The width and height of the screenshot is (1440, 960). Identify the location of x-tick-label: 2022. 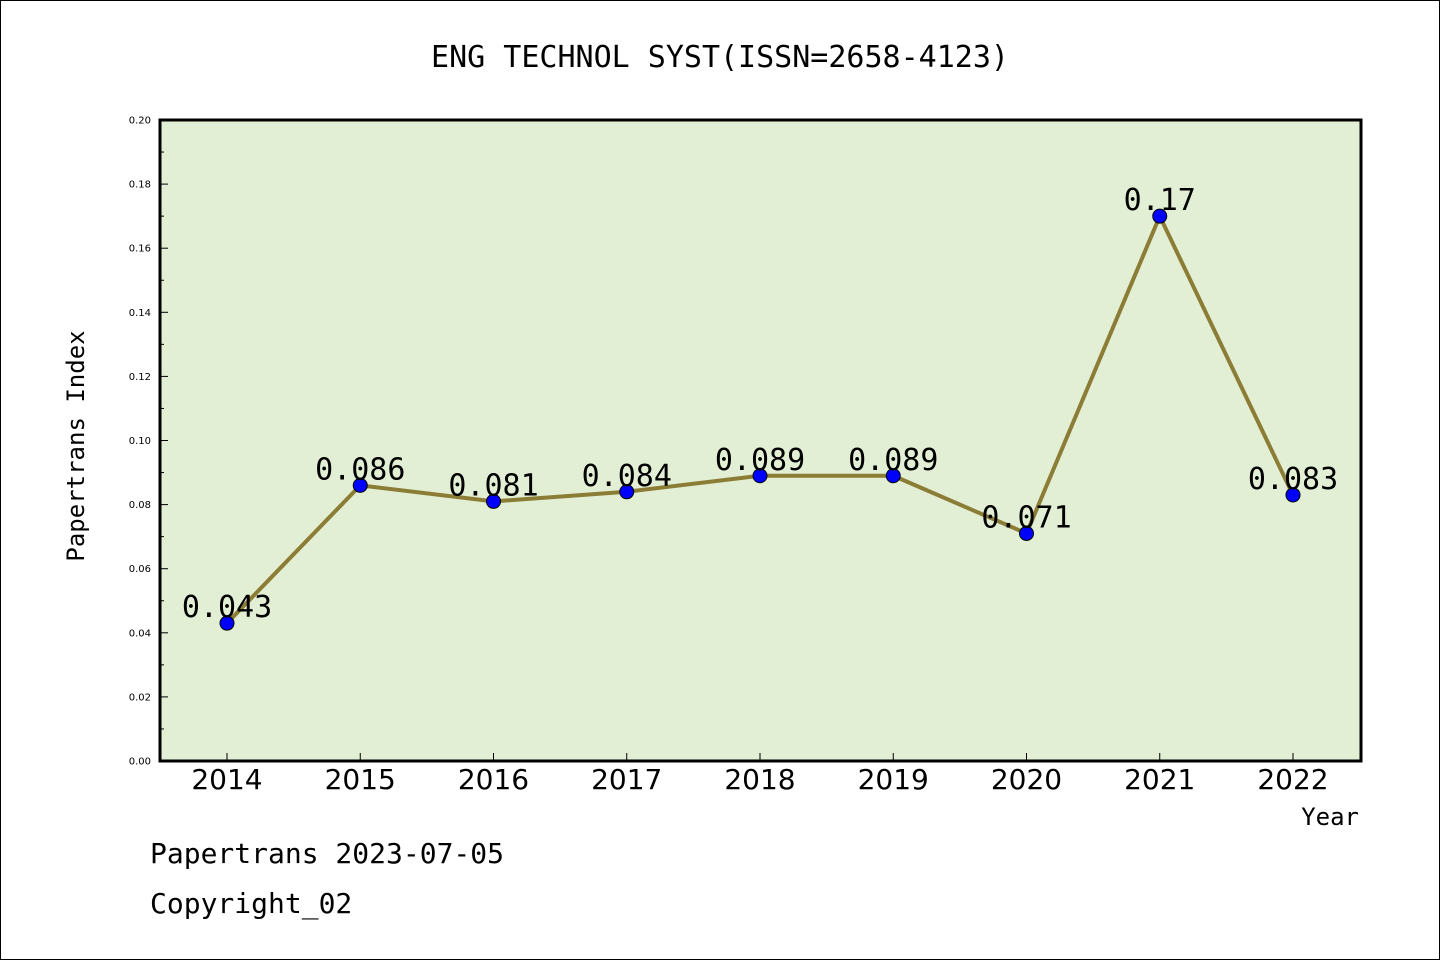
(1292, 779).